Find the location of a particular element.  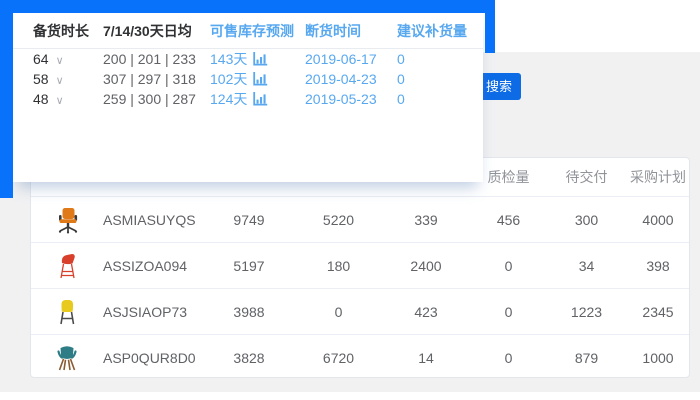

duration-value: 48 is located at coordinates (41, 99).